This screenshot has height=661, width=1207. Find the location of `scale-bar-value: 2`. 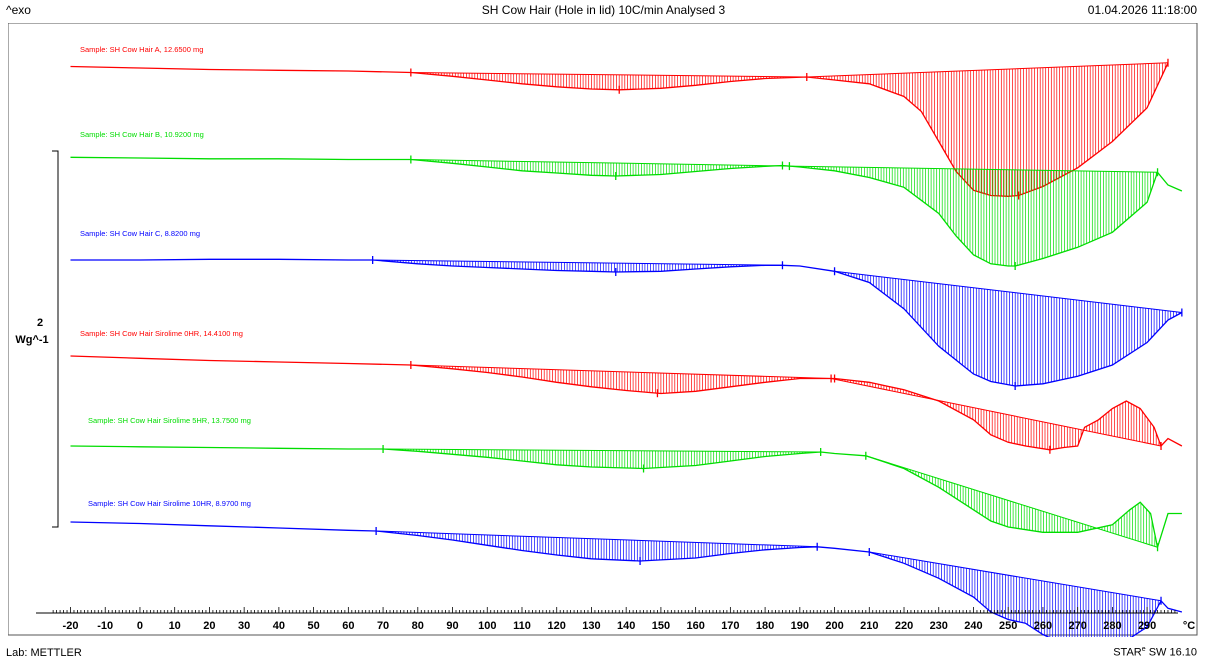

scale-bar-value: 2 is located at coordinates (40, 323).